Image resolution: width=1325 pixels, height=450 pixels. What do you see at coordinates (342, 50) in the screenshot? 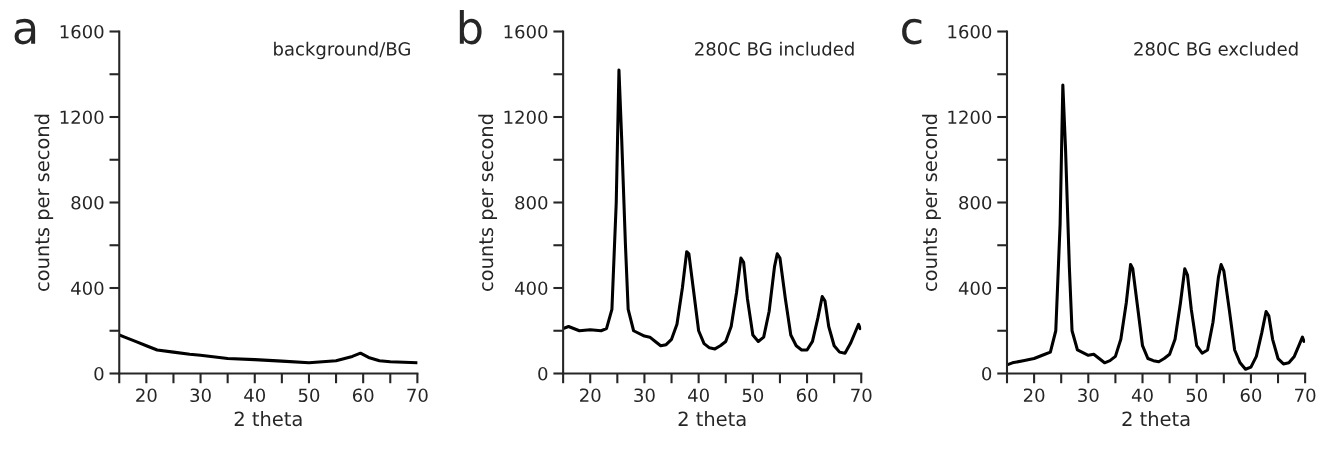
I see `annotation: background/BG` at bounding box center [342, 50].